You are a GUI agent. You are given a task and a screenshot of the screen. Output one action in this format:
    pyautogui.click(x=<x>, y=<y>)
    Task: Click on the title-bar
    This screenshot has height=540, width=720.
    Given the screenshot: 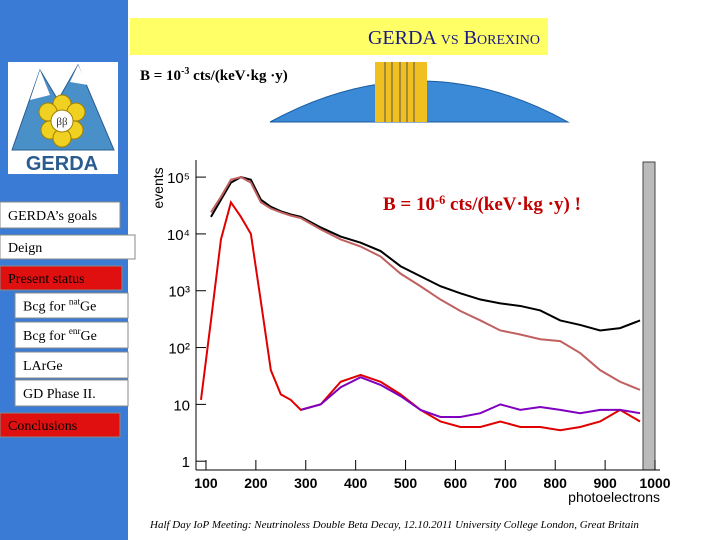 What is the action you would take?
    pyautogui.click(x=339, y=36)
    